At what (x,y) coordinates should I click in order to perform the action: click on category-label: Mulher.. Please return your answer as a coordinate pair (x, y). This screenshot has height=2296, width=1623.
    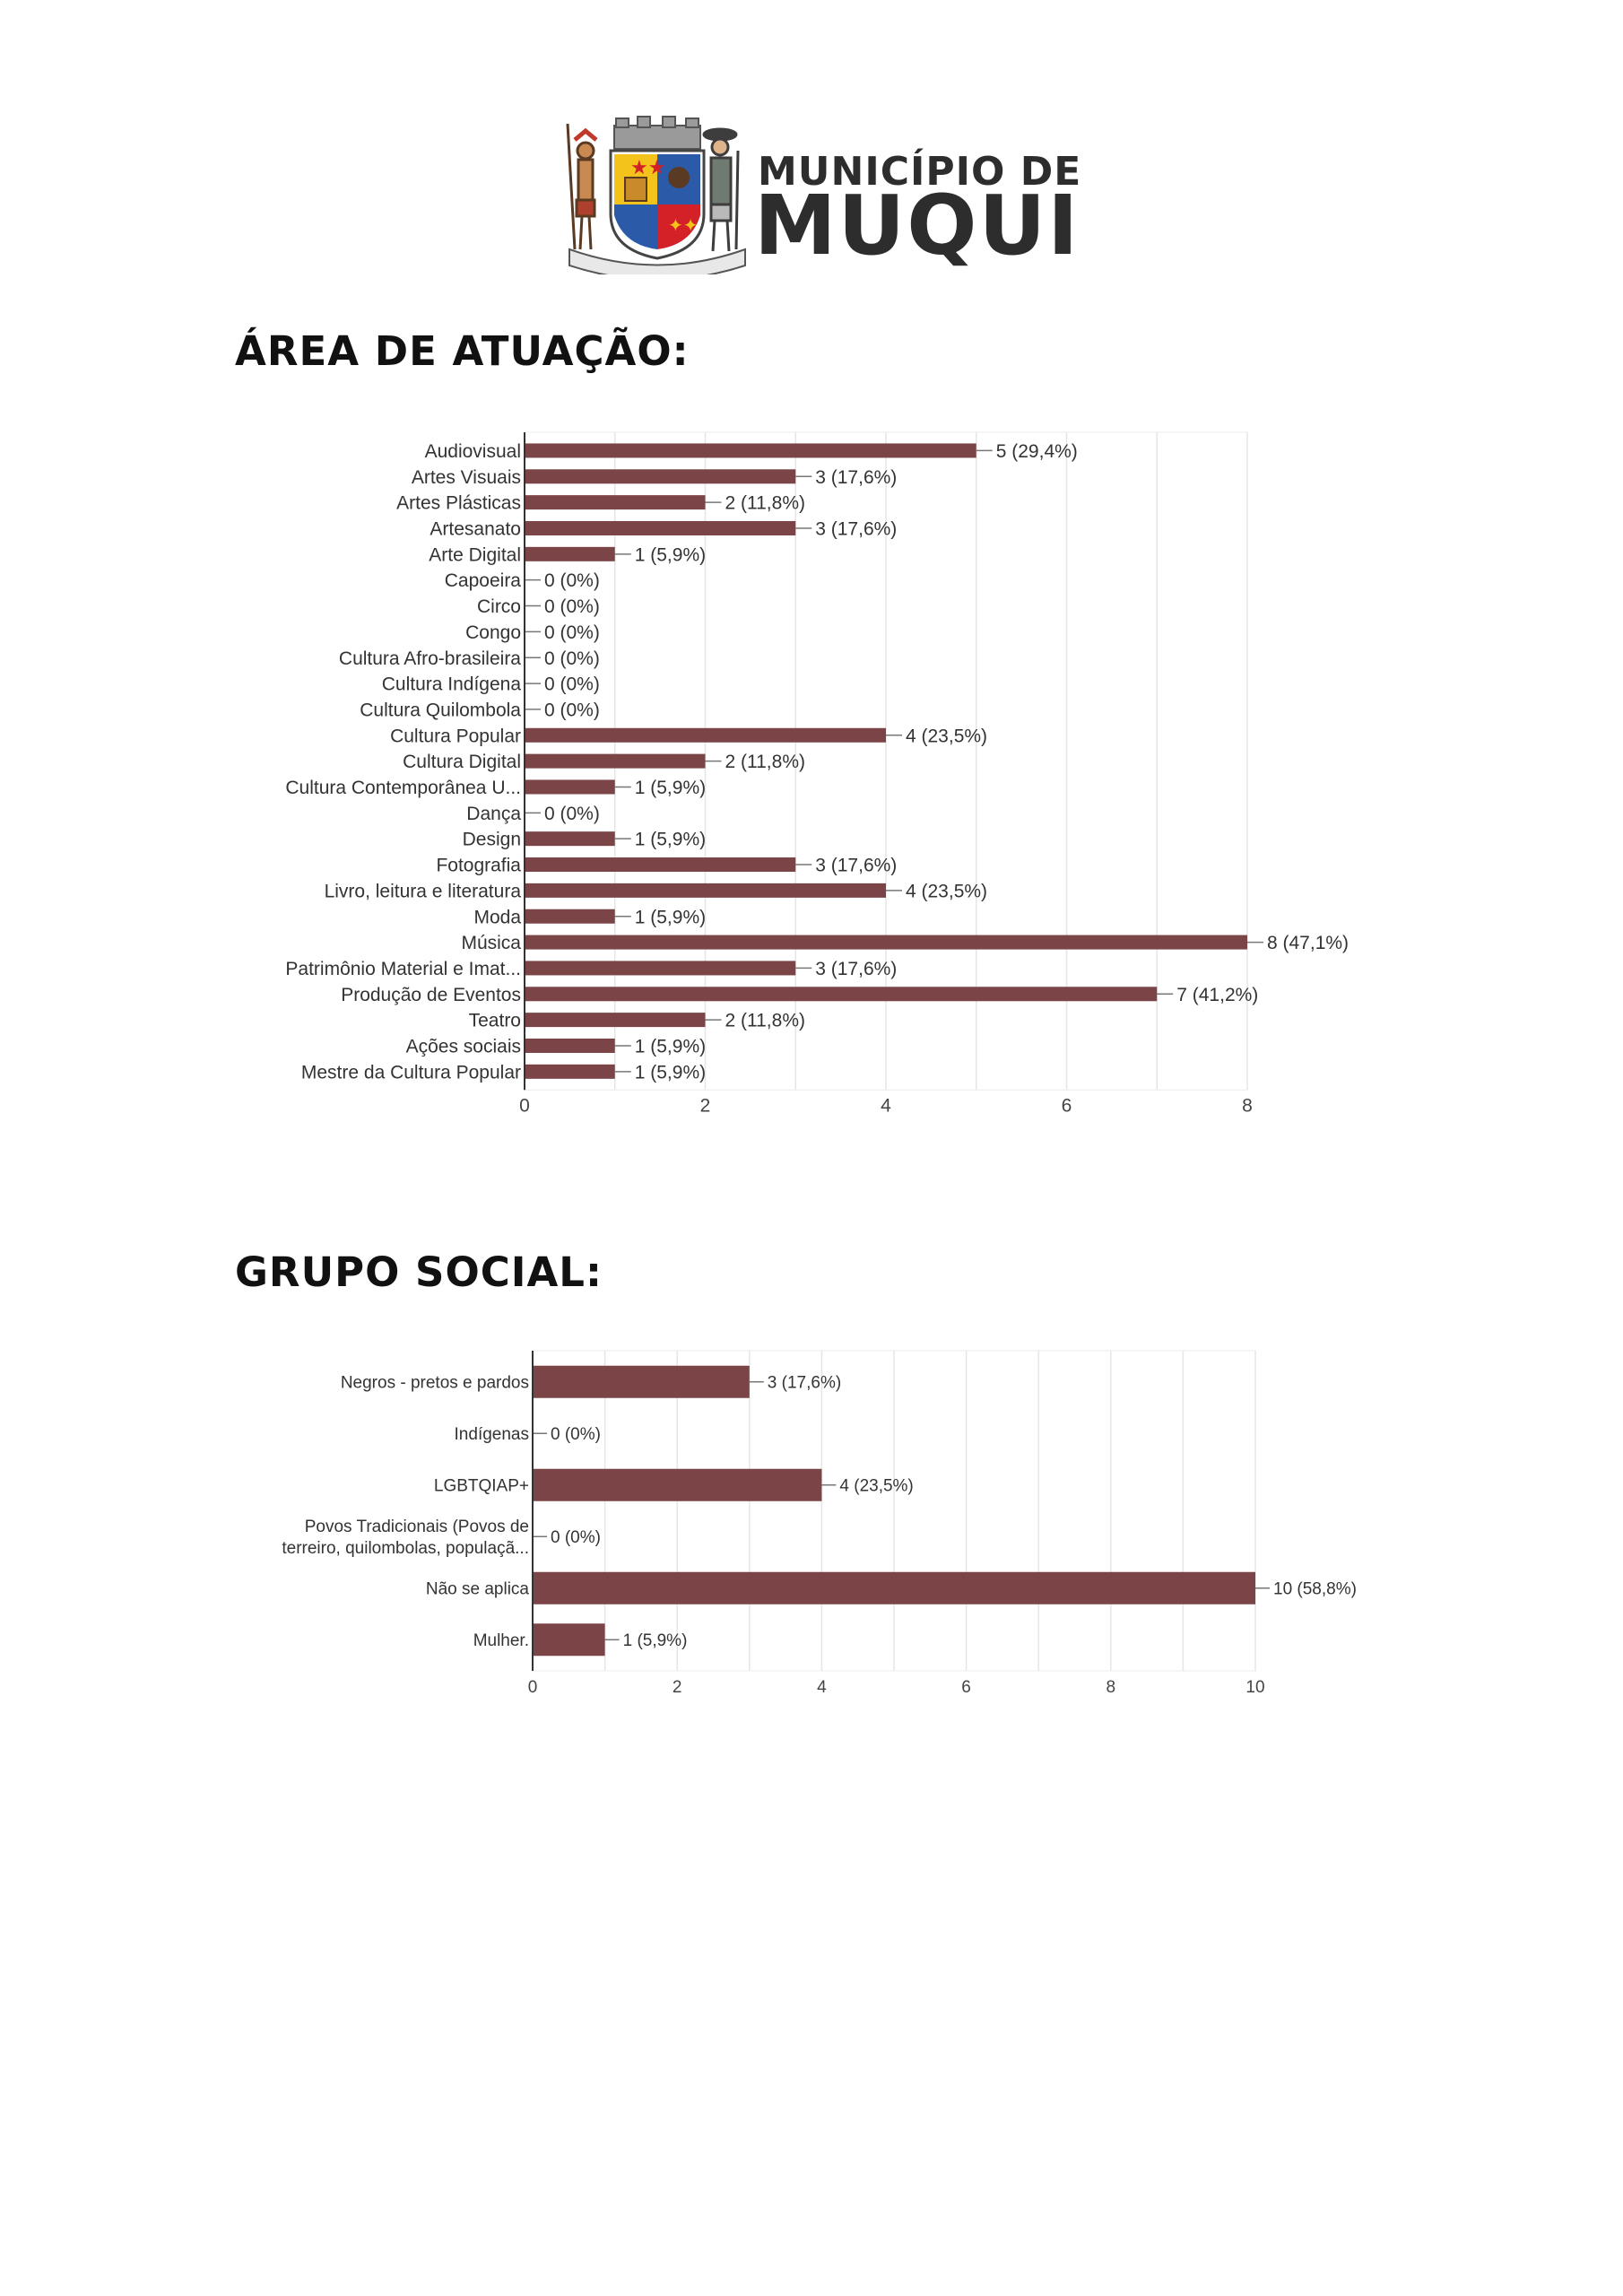
    Looking at the image, I should click on (501, 1640).